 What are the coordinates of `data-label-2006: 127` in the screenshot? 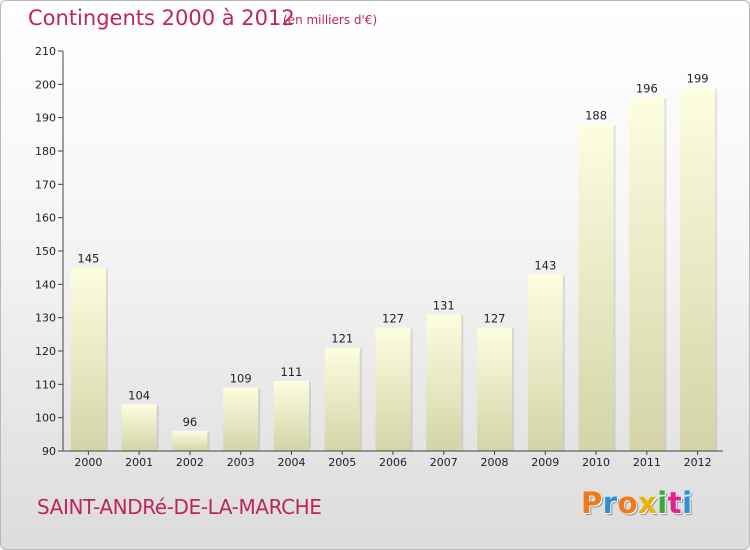 It's located at (393, 319).